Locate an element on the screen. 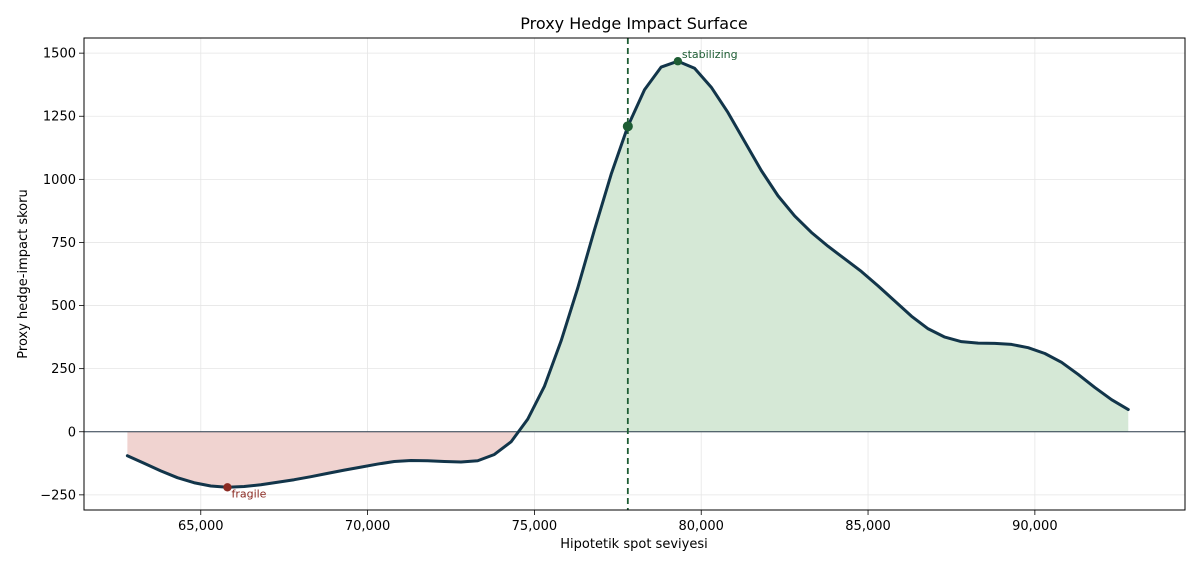 The image size is (1200, 569). x-axis-ticks: 65,000 70,000 75,000 80,000 85,000 90,000 is located at coordinates (618, 522).